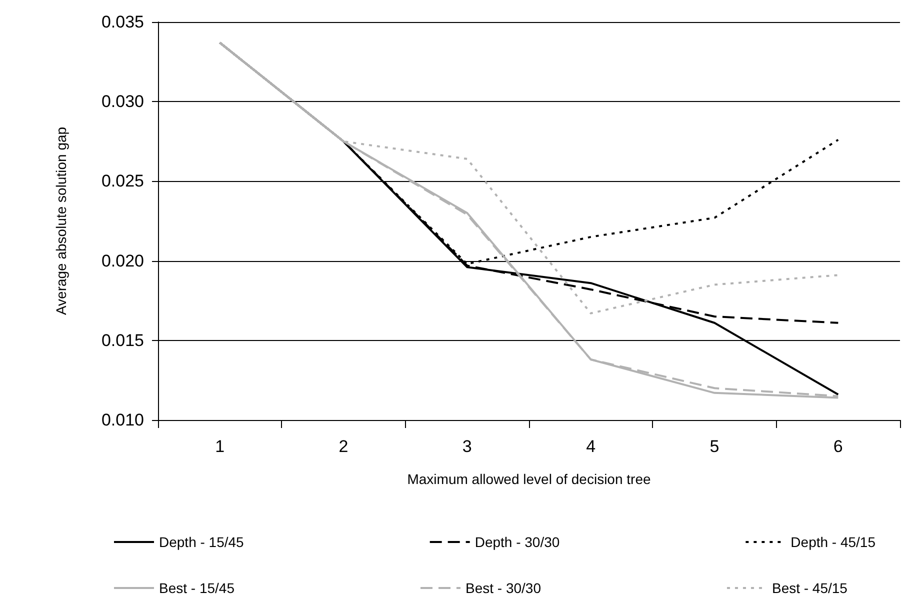 Image resolution: width=910 pixels, height=616 pixels. Describe the element at coordinates (122, 260) in the screenshot. I see `y-tick-label: 0.020` at that location.